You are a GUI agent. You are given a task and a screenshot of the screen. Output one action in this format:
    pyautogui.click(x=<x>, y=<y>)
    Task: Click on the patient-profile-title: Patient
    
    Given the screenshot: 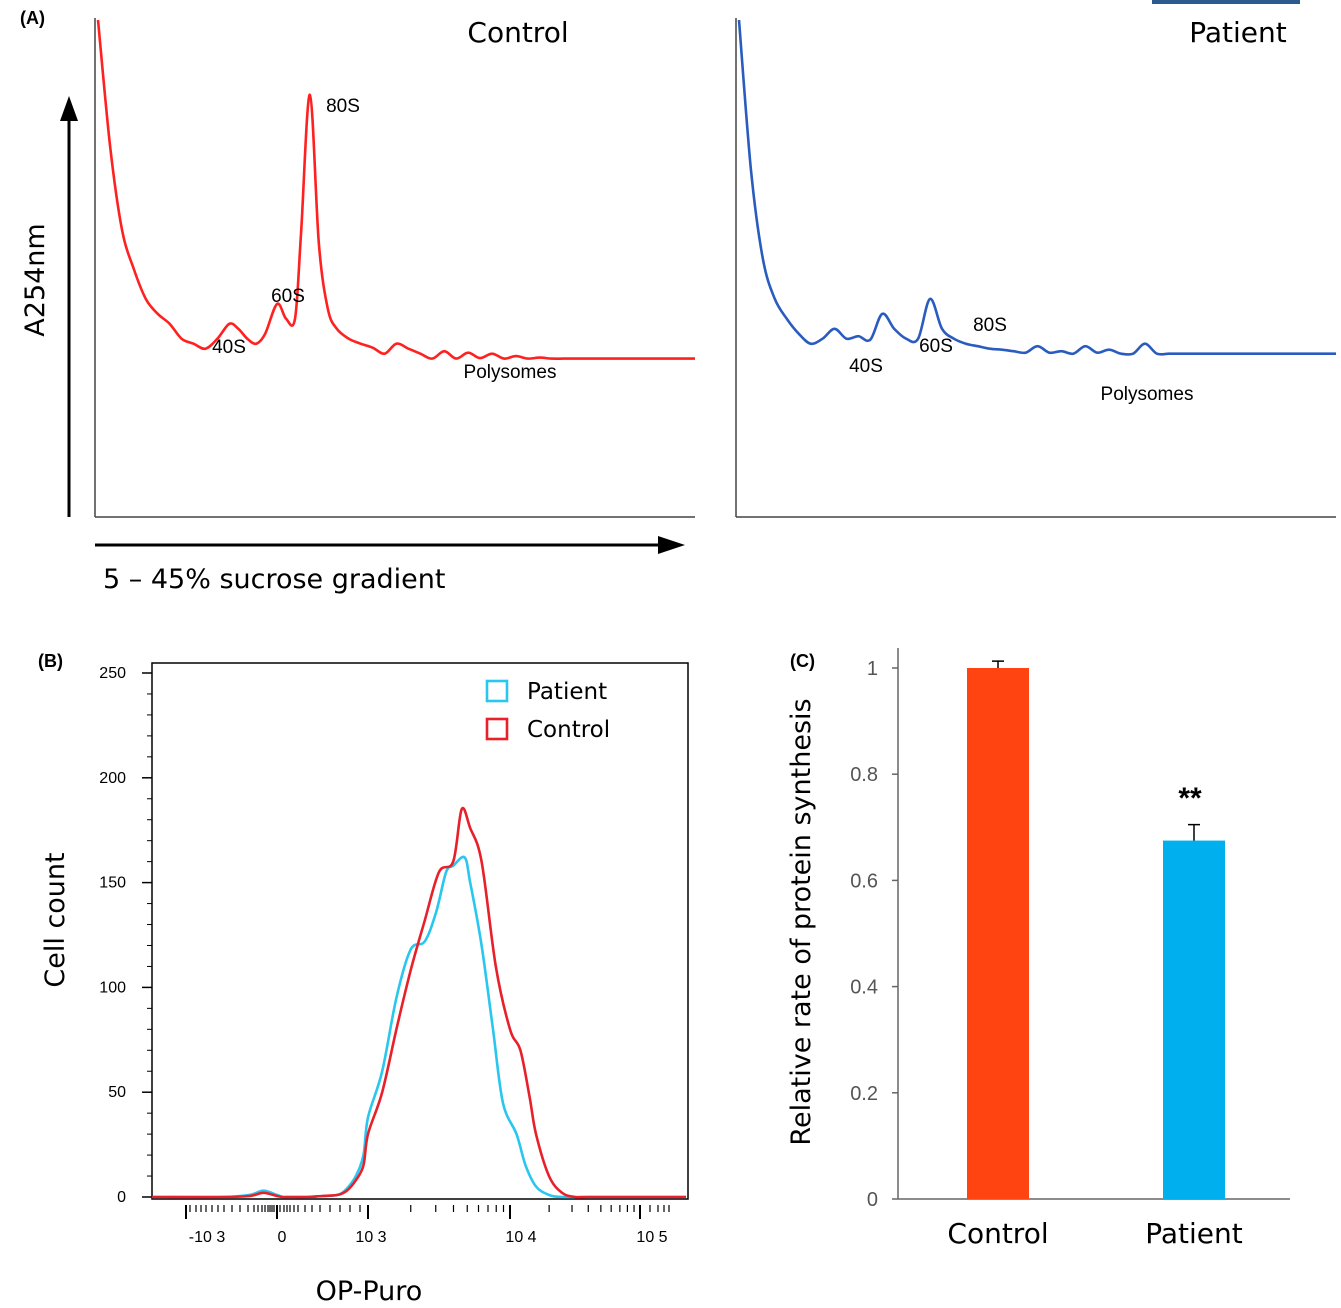 What is the action you would take?
    pyautogui.click(x=1238, y=32)
    